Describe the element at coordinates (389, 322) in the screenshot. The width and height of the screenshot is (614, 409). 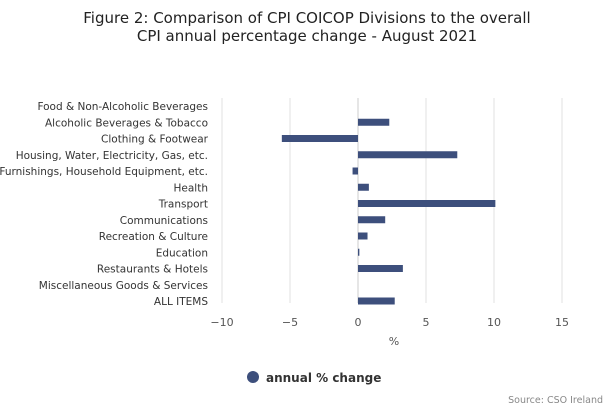
I see `x-axis-ticks: −10 −5 0 5 10 15` at that location.